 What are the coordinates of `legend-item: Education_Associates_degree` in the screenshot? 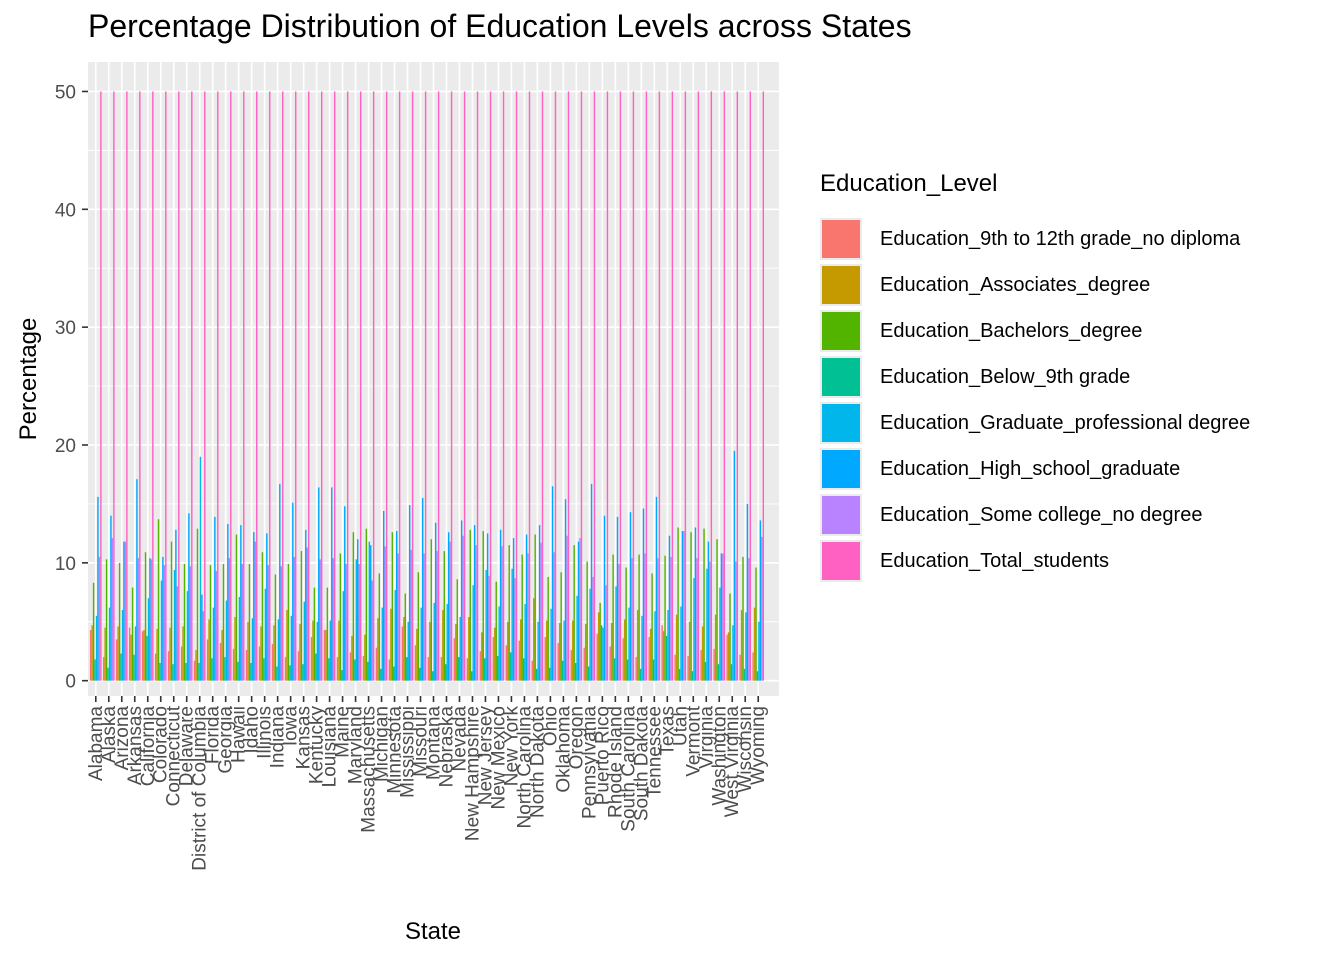 It's located at (985, 285).